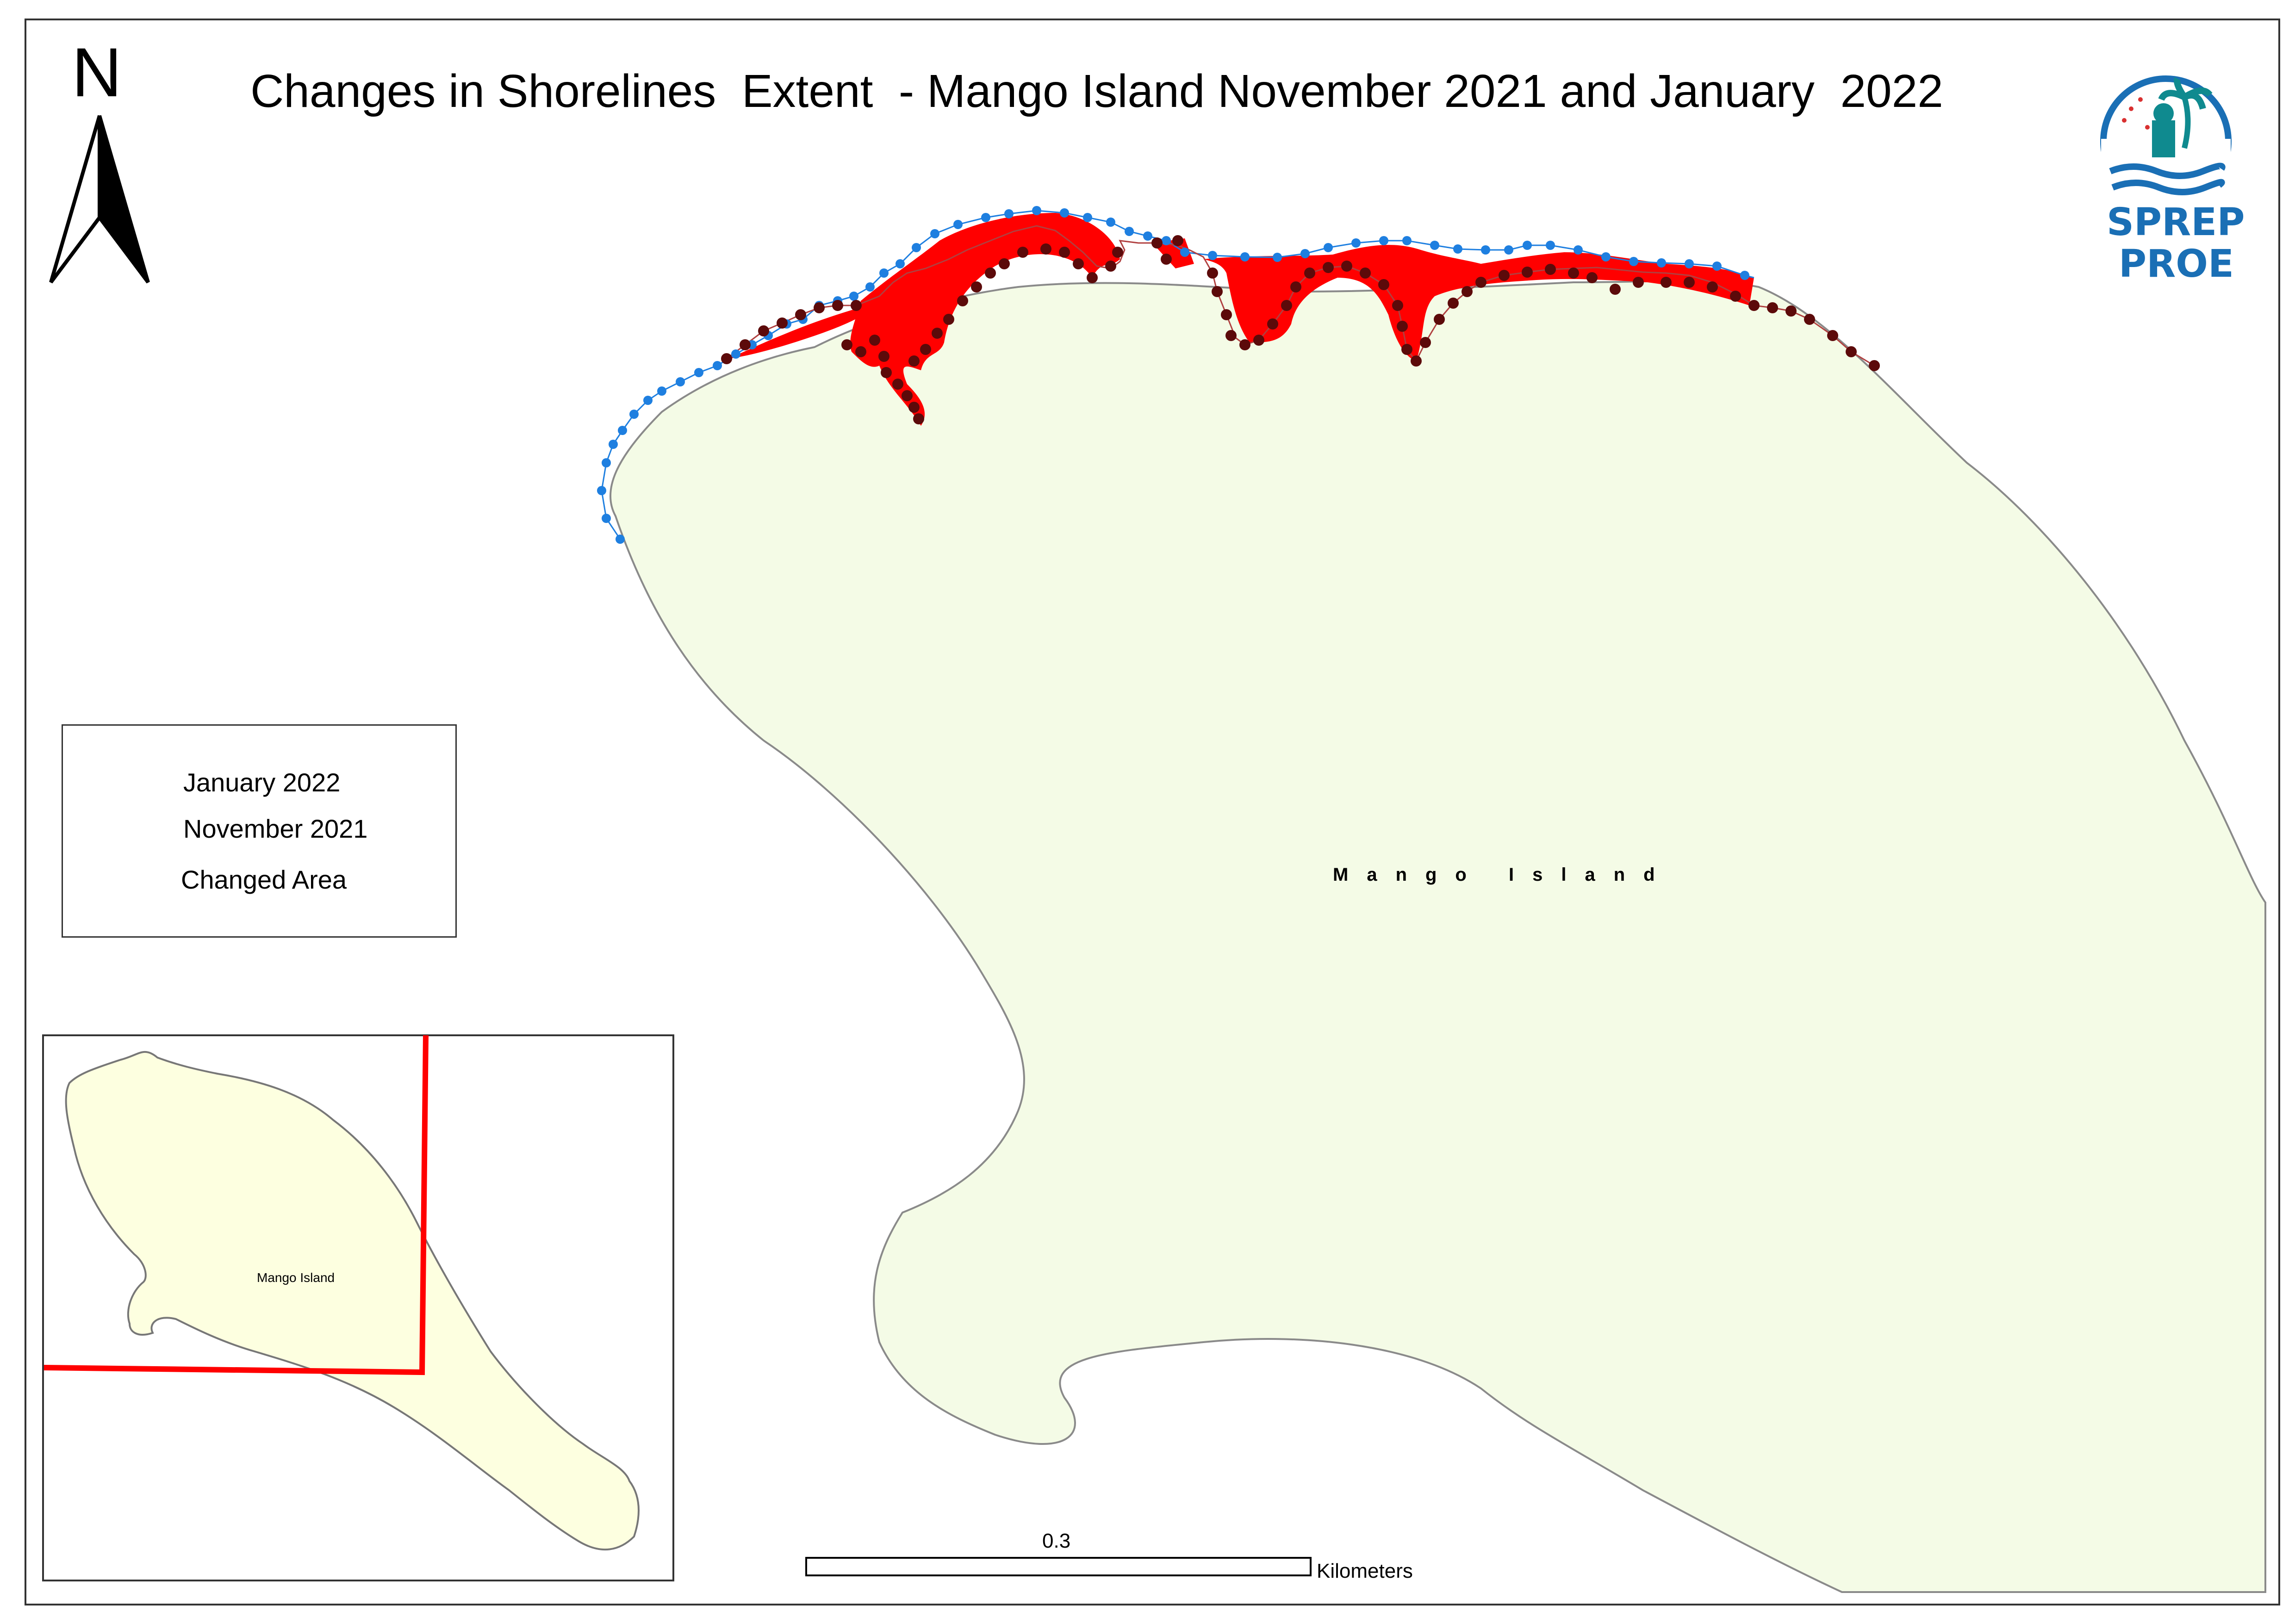 This screenshot has width=2295, height=1624. Describe the element at coordinates (1365, 1571) in the screenshot. I see `scale-bar-unit: Kilometers` at that location.